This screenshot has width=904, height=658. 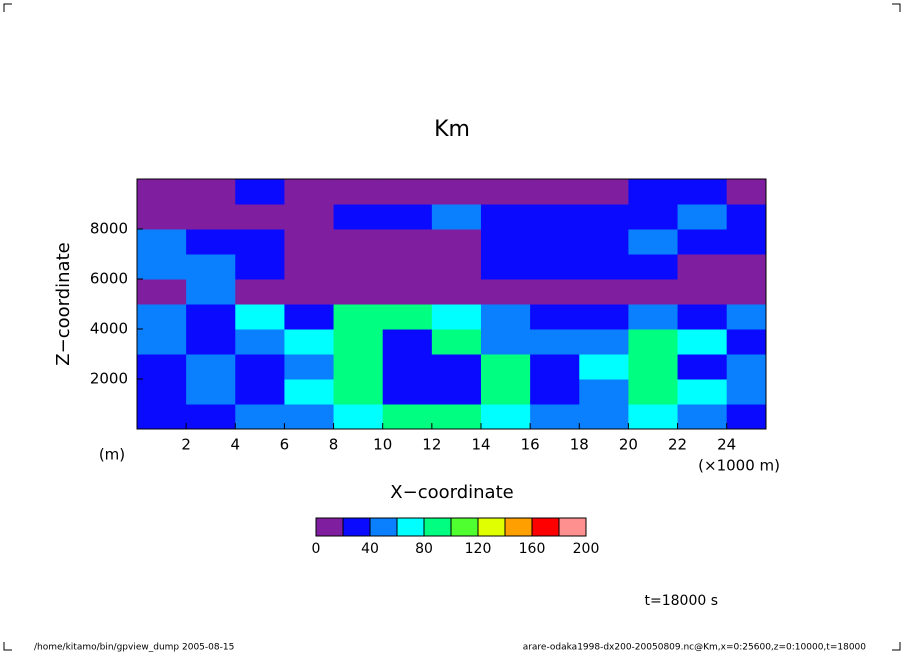 What do you see at coordinates (316, 549) in the screenshot?
I see `colorbar-tick-label: 0` at bounding box center [316, 549].